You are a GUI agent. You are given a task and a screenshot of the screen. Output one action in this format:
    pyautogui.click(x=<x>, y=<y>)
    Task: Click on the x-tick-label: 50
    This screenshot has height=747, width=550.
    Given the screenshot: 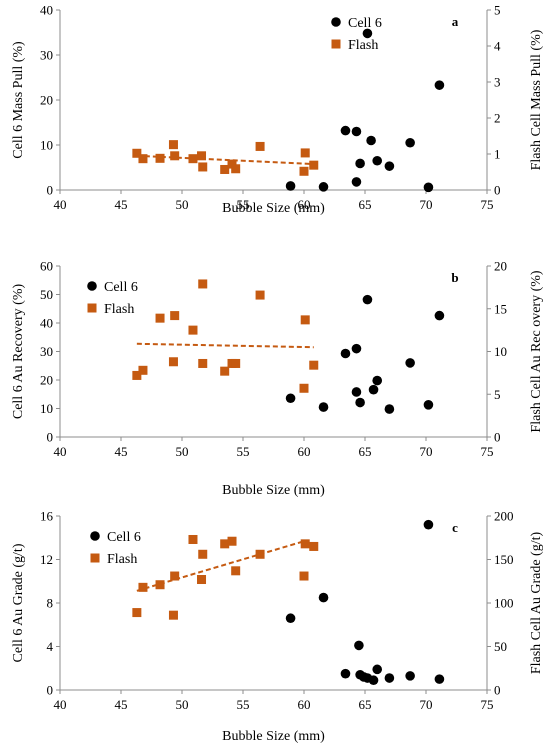 What is the action you would take?
    pyautogui.click(x=182, y=204)
    